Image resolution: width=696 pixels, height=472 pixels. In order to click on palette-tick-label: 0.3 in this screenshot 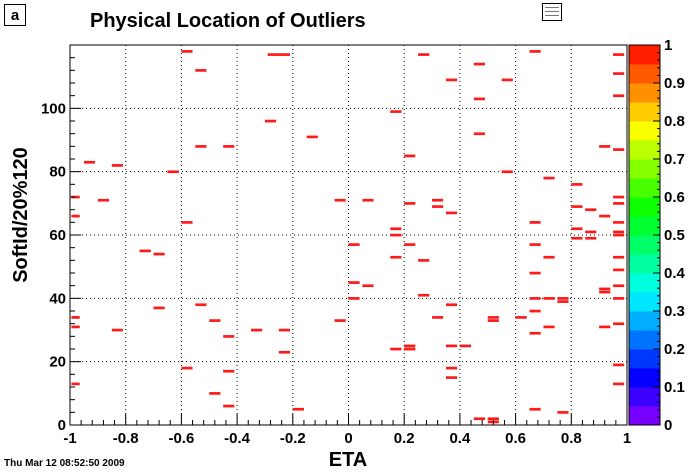, I will do `click(674, 311)`.